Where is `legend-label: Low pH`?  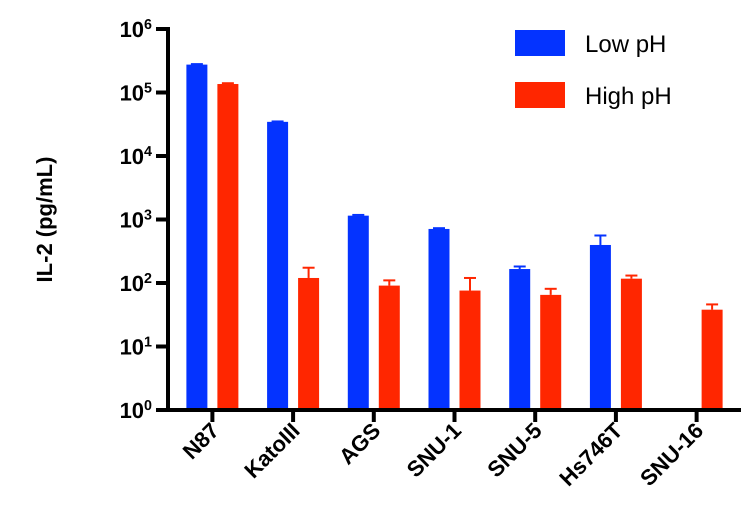 legend-label: Low pH is located at coordinates (625, 44).